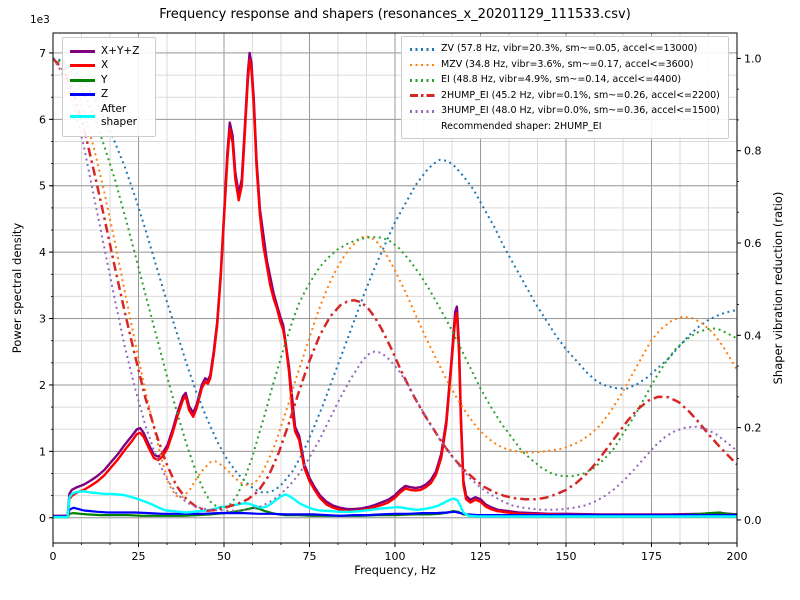 This screenshot has width=800, height=600. Describe the element at coordinates (42, 53) in the screenshot. I see `y-left-tick-label: 7` at that location.